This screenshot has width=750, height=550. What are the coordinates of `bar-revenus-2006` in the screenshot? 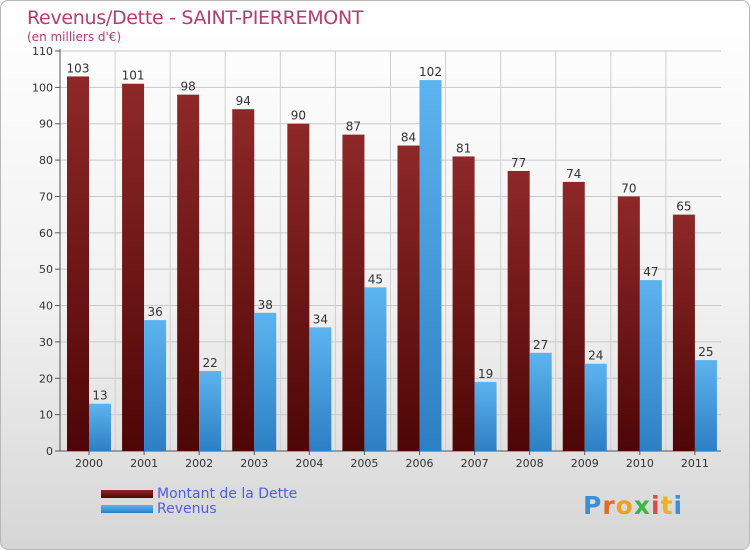 It's located at (430, 265).